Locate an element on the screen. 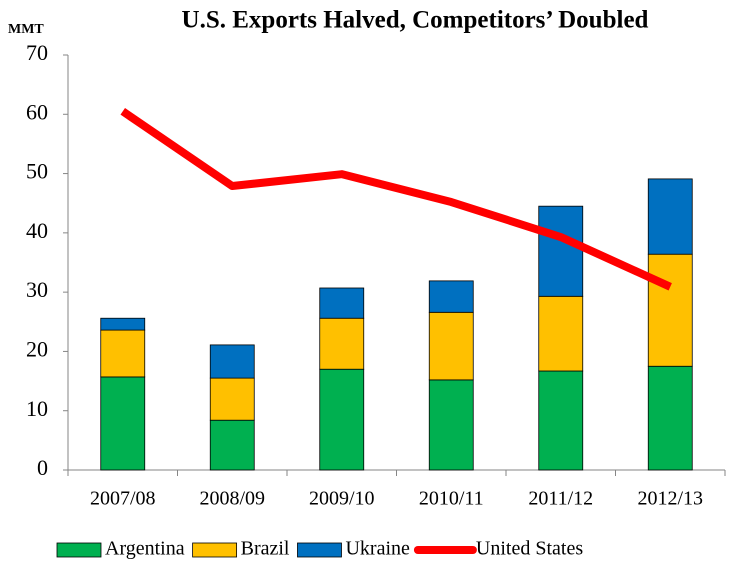 Image resolution: width=735 pixels, height=572 pixels. y-axis-label: MMT is located at coordinates (26, 29).